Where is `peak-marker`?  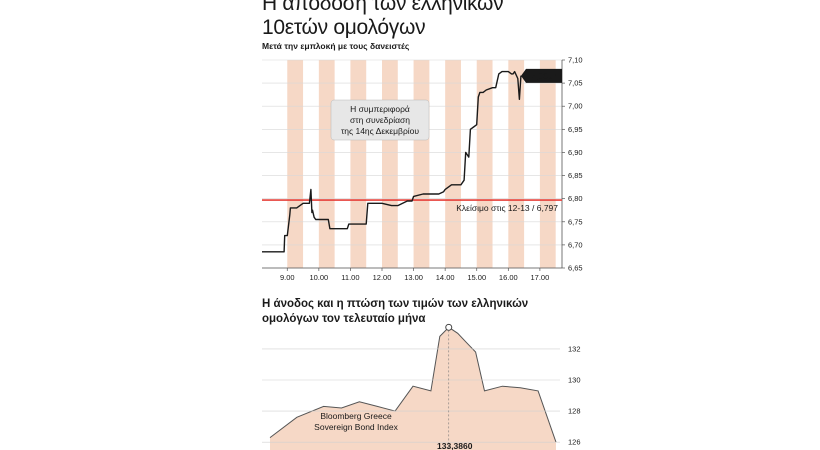 peak-marker is located at coordinates (449, 327).